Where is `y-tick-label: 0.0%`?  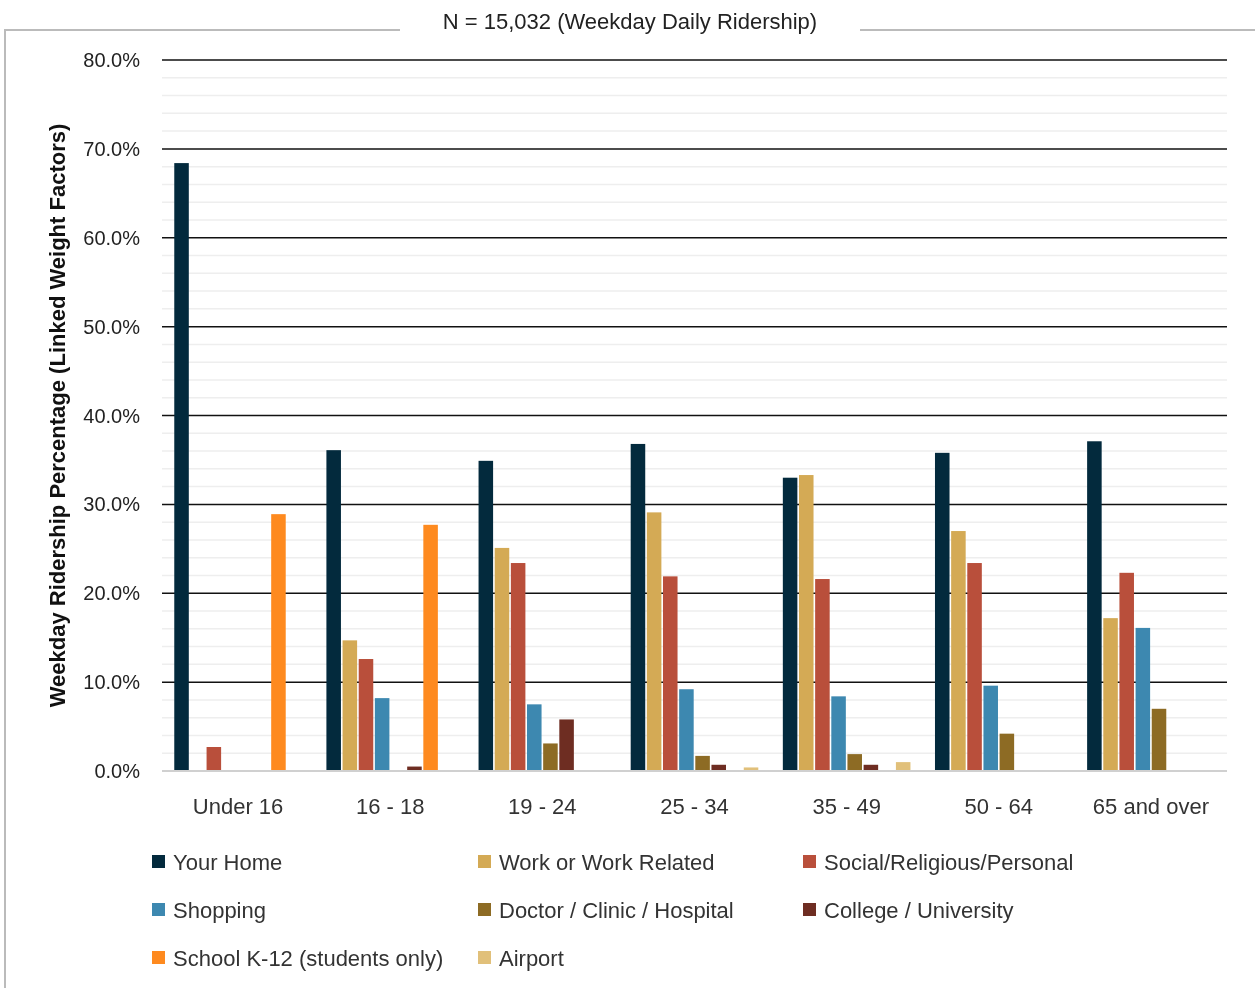
y-tick-label: 0.0% is located at coordinates (117, 771).